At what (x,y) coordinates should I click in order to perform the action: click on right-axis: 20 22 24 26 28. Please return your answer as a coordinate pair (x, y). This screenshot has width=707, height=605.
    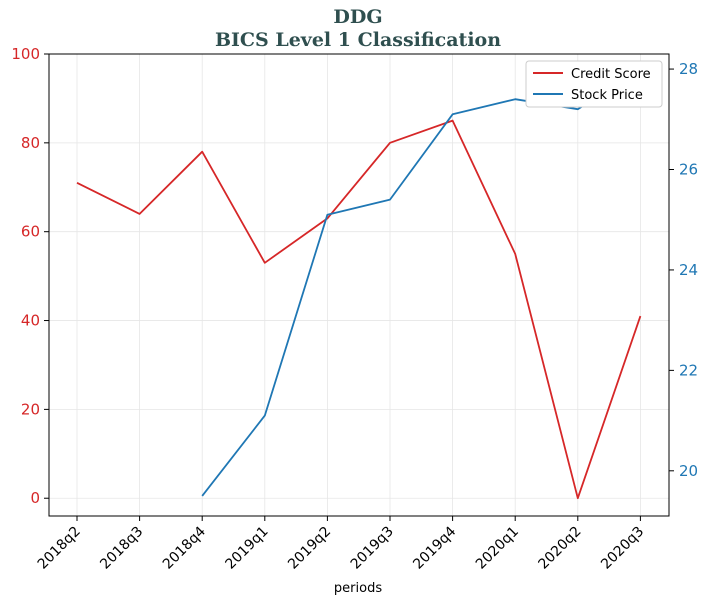
    Looking at the image, I should click on (683, 270).